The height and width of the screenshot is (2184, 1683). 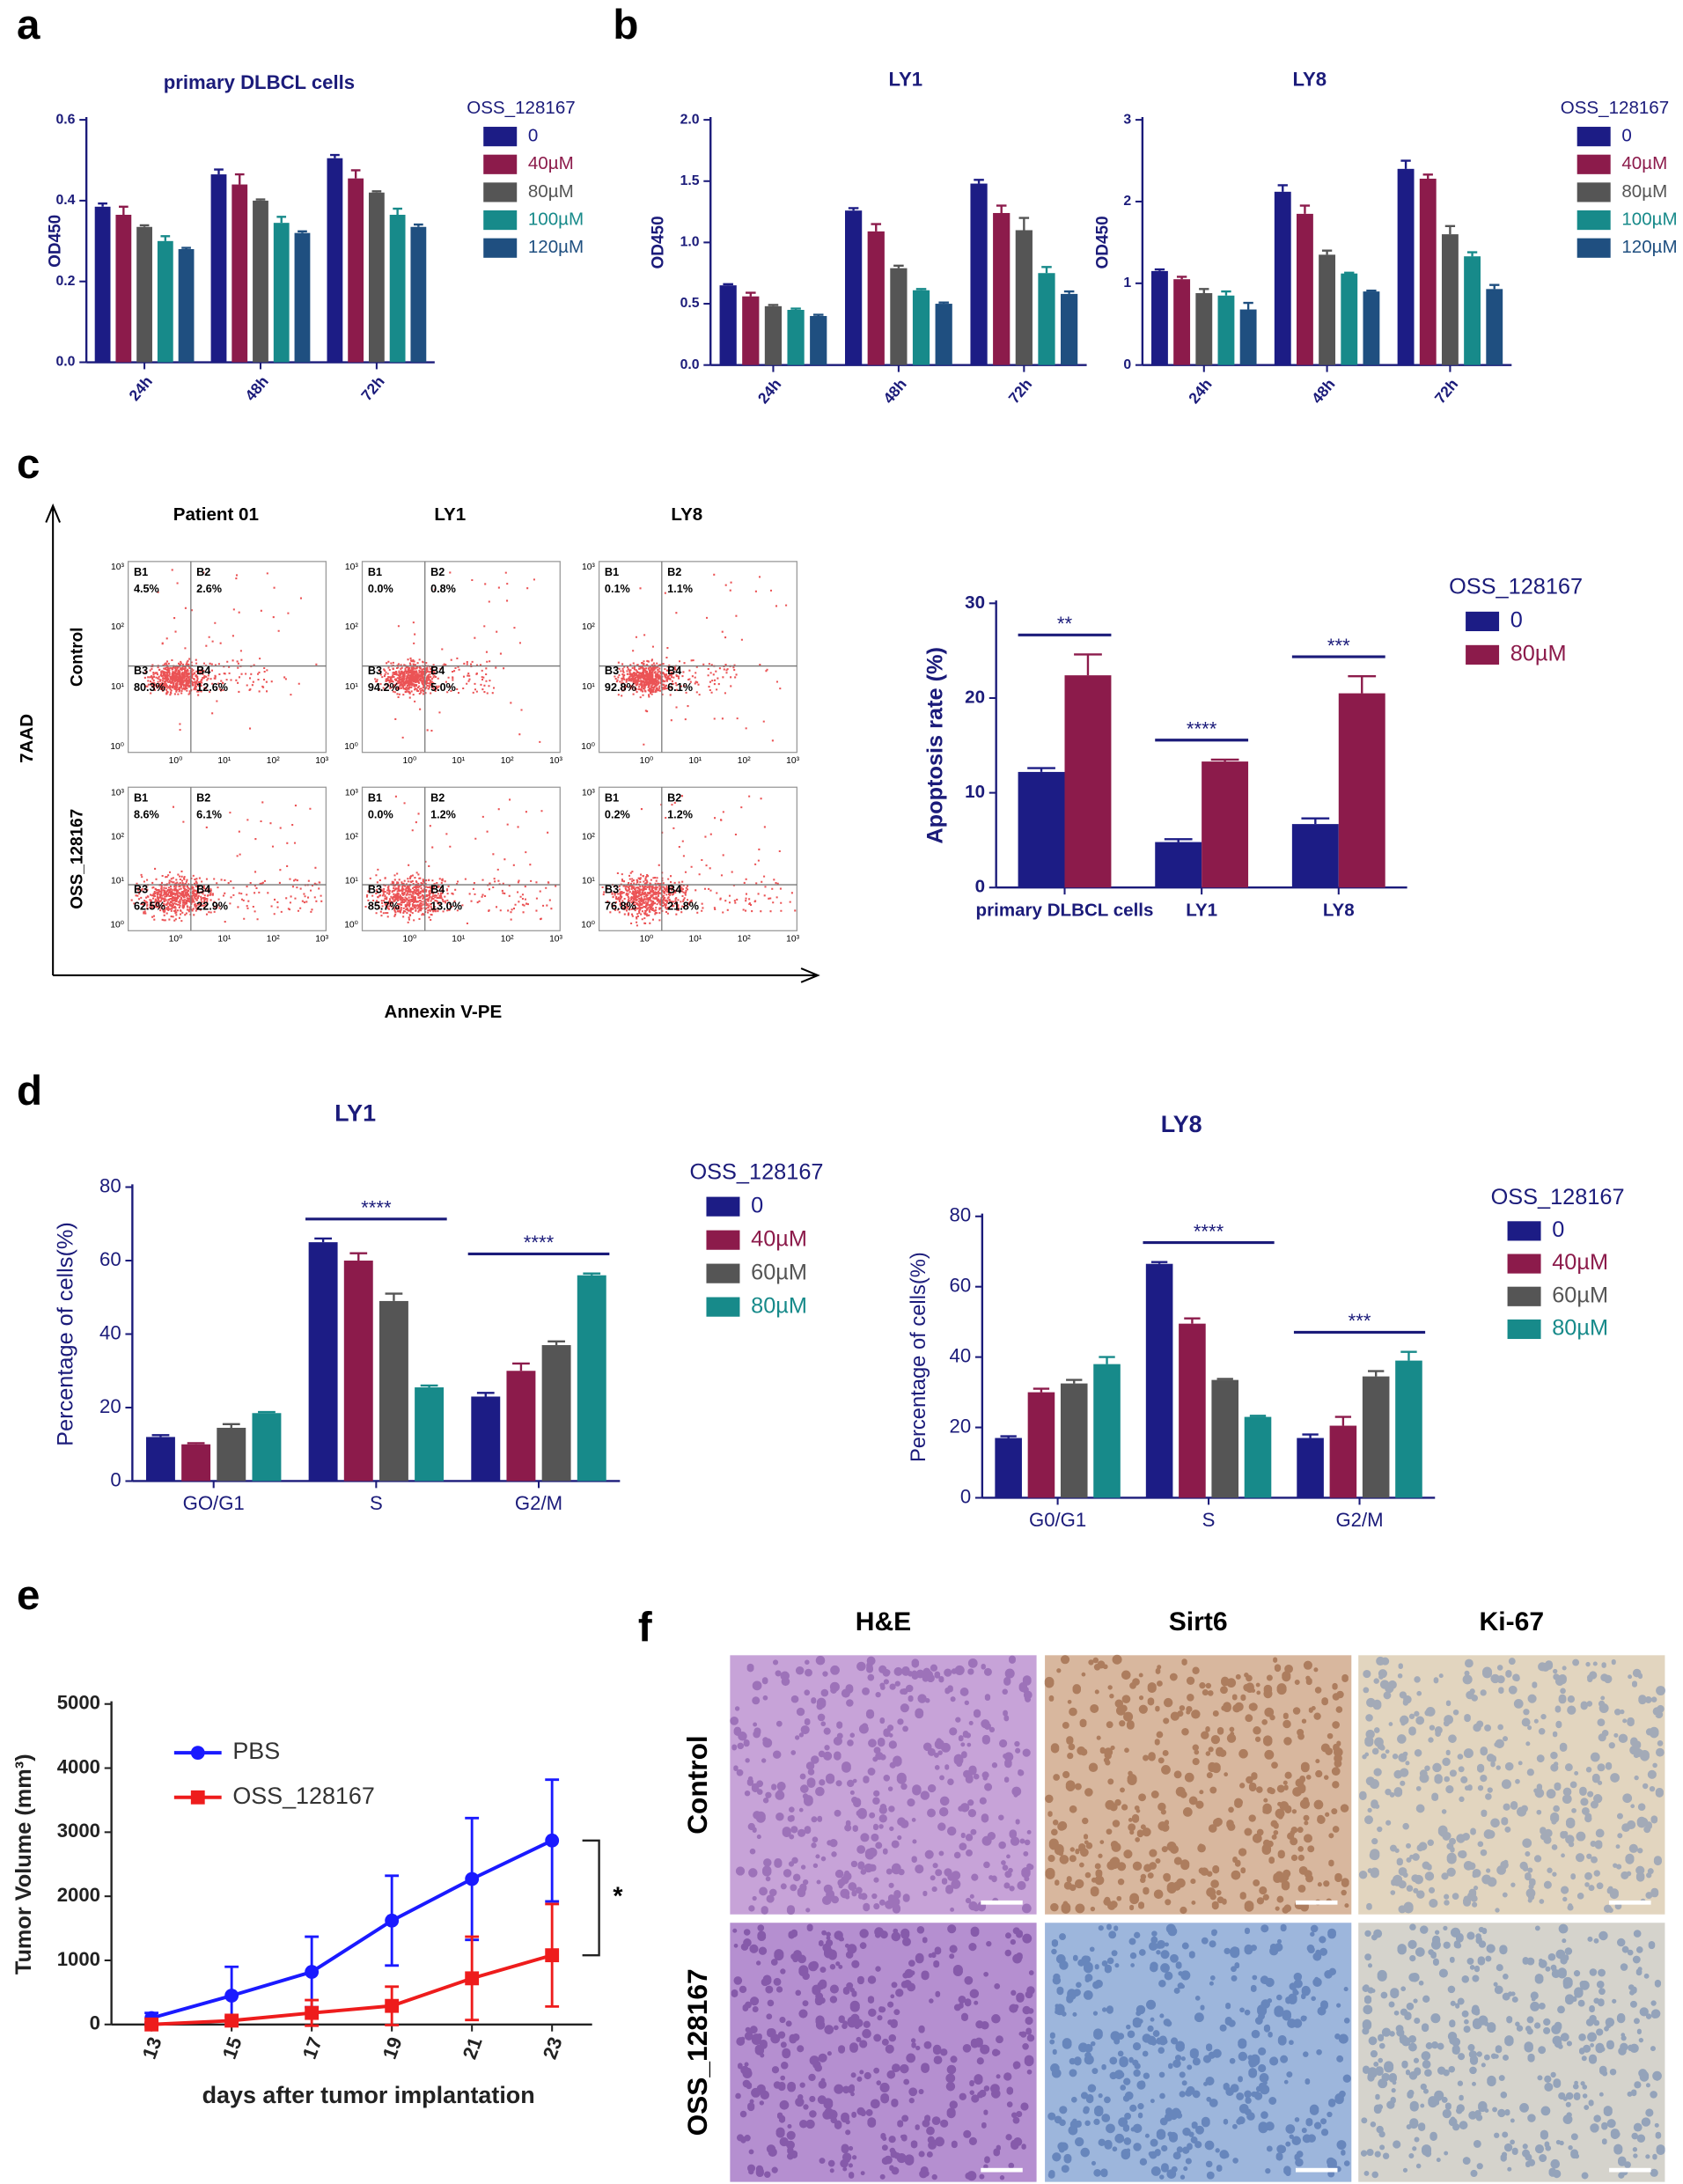 I want to click on axis-label: Annexin V-PE, so click(x=443, y=1012).